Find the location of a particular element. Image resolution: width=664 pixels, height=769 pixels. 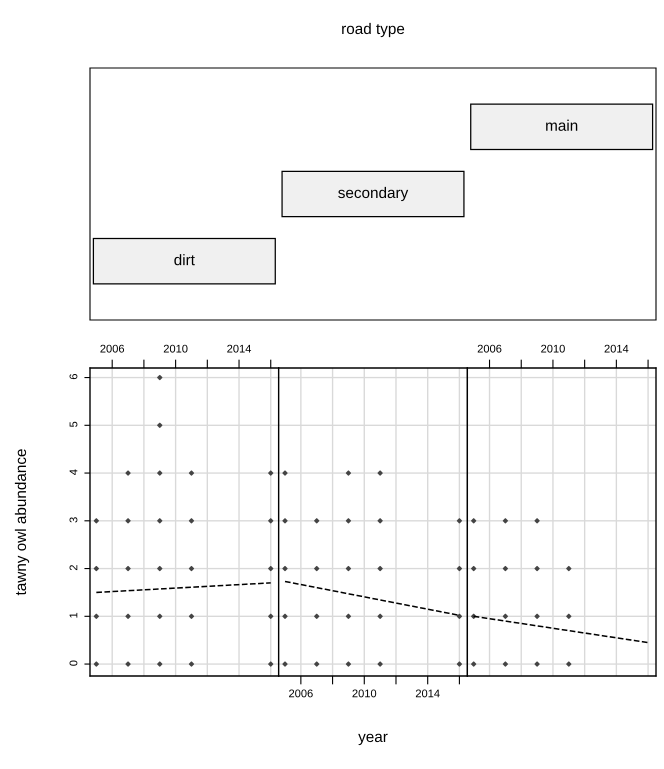

y-axis-title: tawny owl abundance is located at coordinates (22, 522).